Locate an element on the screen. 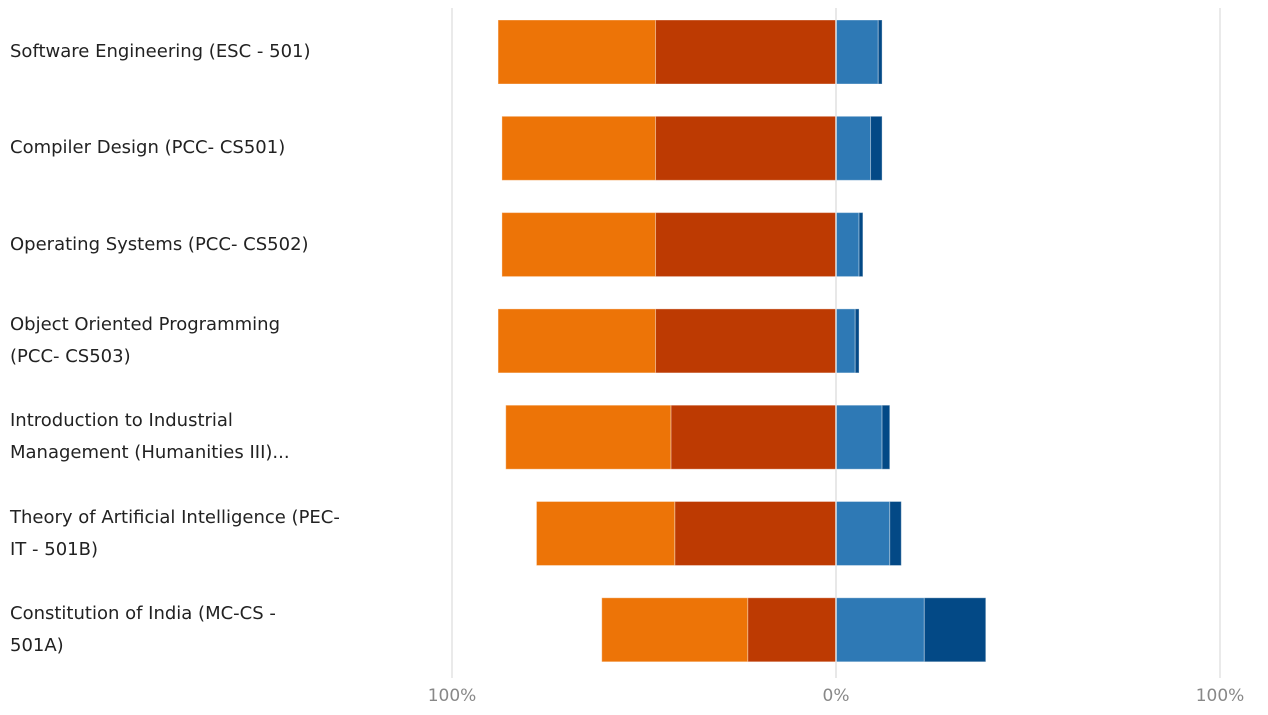  bar-segment-row6-seg2 is located at coordinates (880, 630).